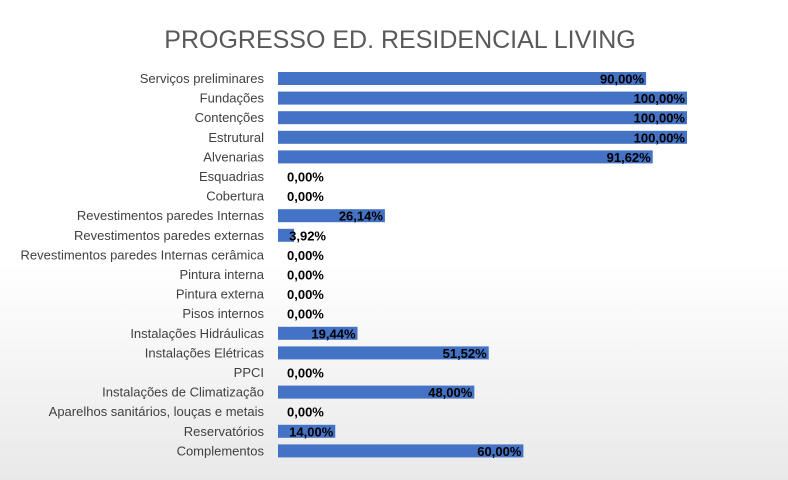 This screenshot has width=788, height=480. What do you see at coordinates (224, 431) in the screenshot?
I see `category-label: Reservatórios` at bounding box center [224, 431].